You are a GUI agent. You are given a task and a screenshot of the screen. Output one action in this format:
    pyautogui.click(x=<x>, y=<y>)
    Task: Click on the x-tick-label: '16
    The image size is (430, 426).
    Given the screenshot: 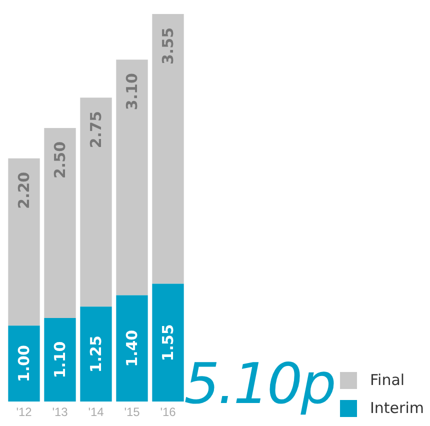 What is the action you would take?
    pyautogui.click(x=168, y=412)
    